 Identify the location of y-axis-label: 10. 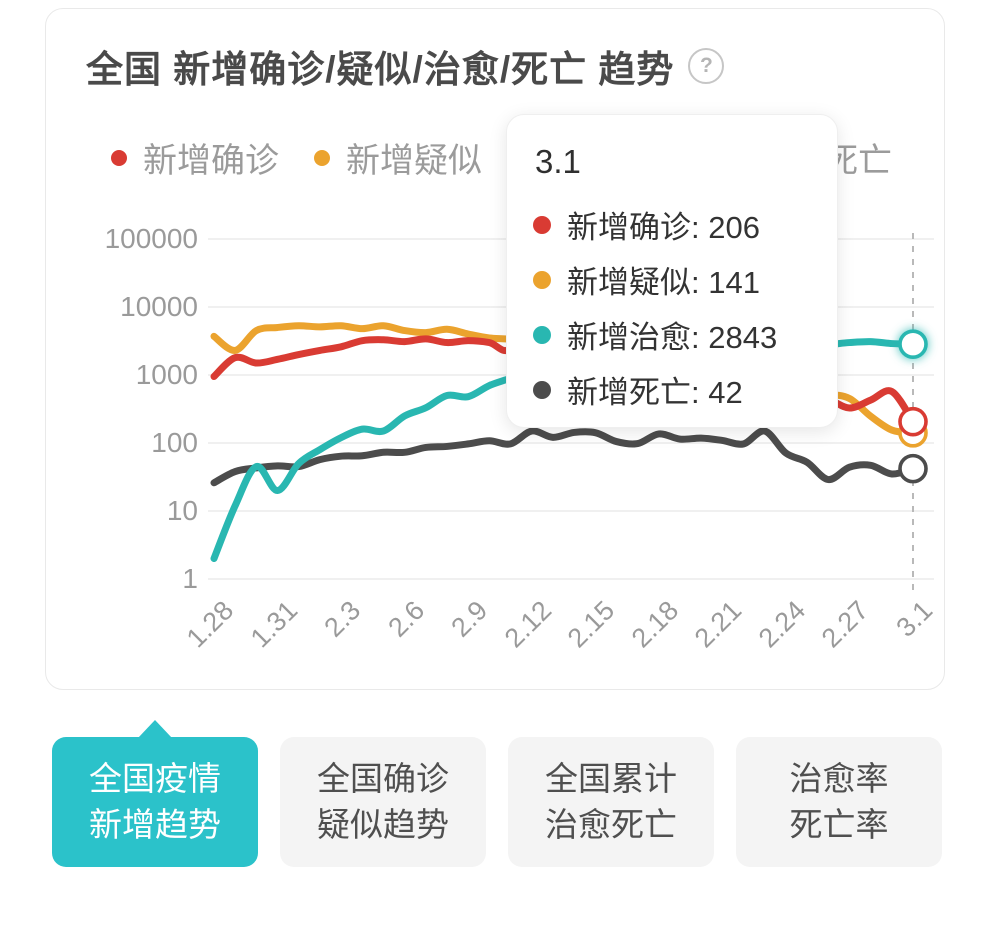
(182, 510).